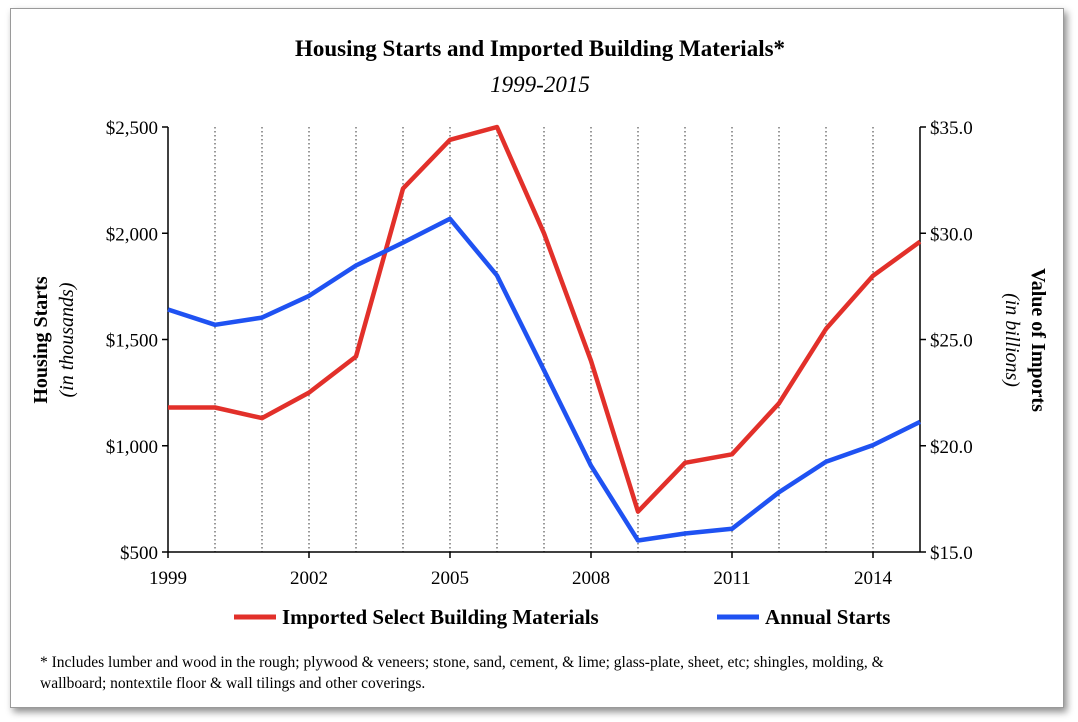  I want to click on right-tick-label: $25.0, so click(951, 341).